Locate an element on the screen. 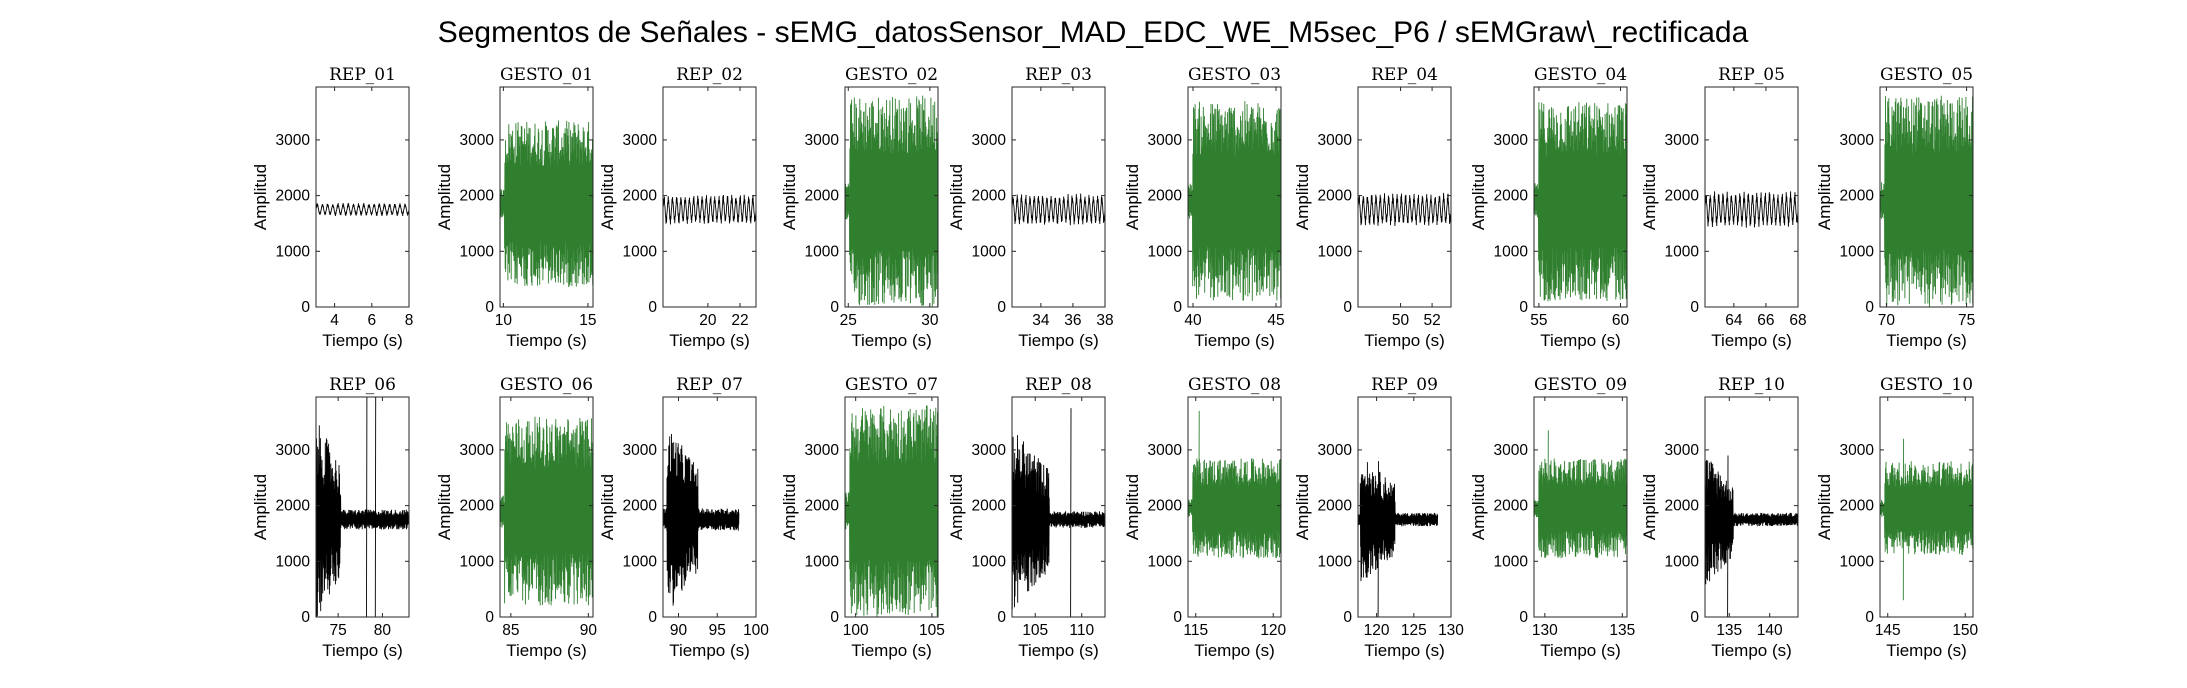  x-tick-label: 36 is located at coordinates (1072, 320).